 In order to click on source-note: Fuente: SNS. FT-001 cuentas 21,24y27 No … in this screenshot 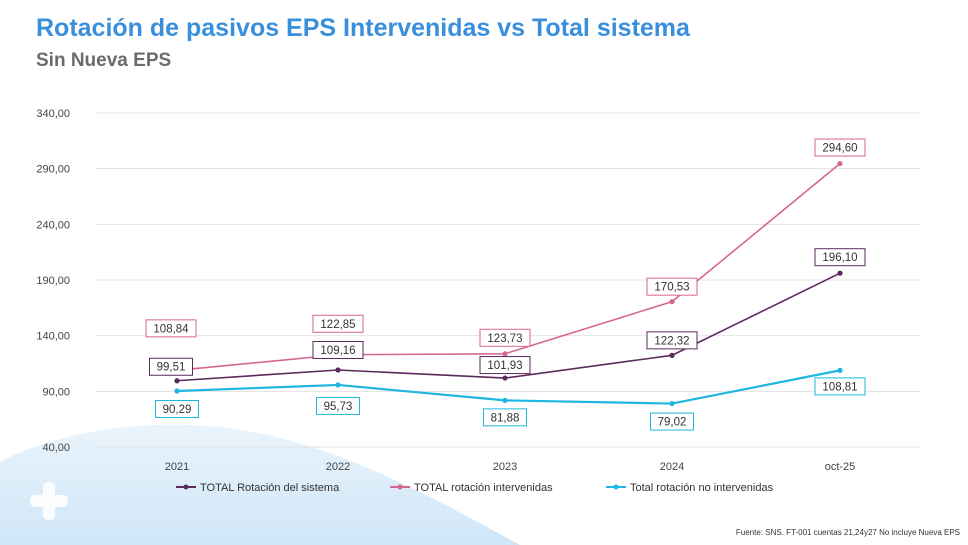, I will do `click(847, 532)`.